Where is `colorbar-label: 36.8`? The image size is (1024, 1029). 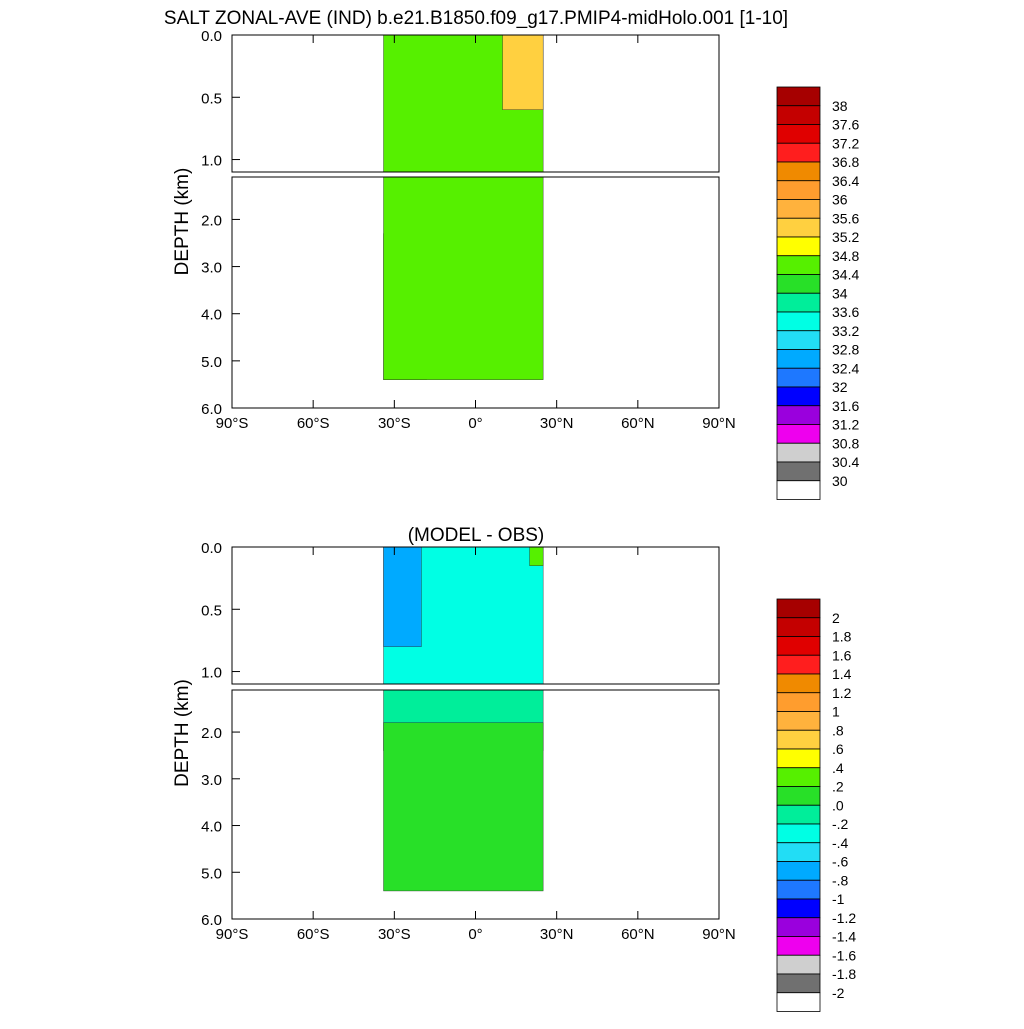
colorbar-label: 36.8 is located at coordinates (845, 162).